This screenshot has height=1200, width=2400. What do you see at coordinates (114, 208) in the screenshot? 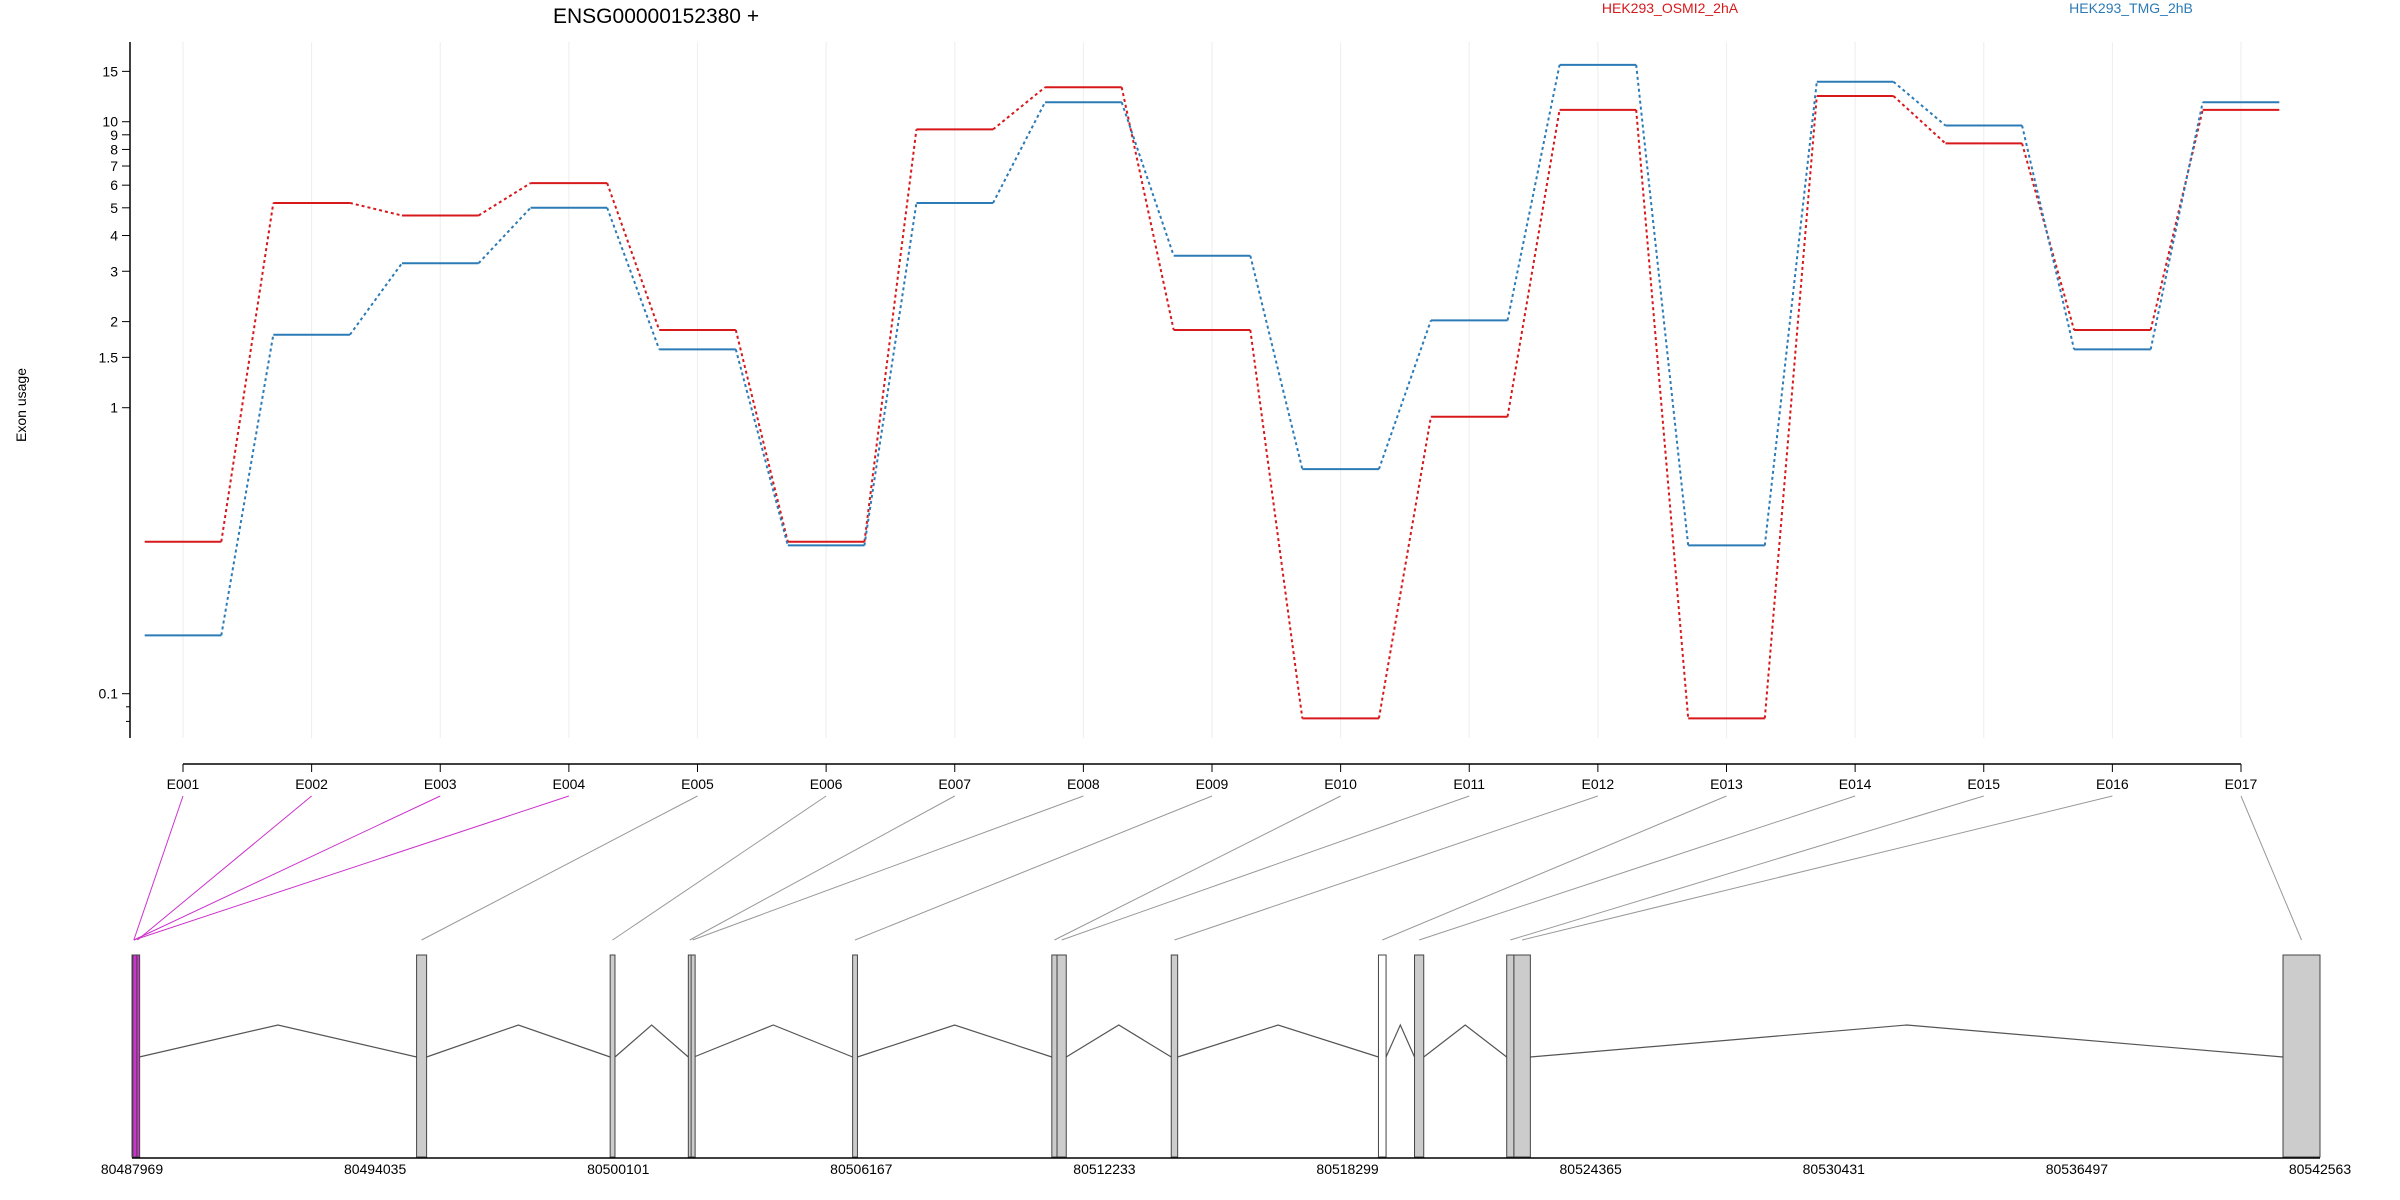
I see `y-tick-label: 5` at bounding box center [114, 208].